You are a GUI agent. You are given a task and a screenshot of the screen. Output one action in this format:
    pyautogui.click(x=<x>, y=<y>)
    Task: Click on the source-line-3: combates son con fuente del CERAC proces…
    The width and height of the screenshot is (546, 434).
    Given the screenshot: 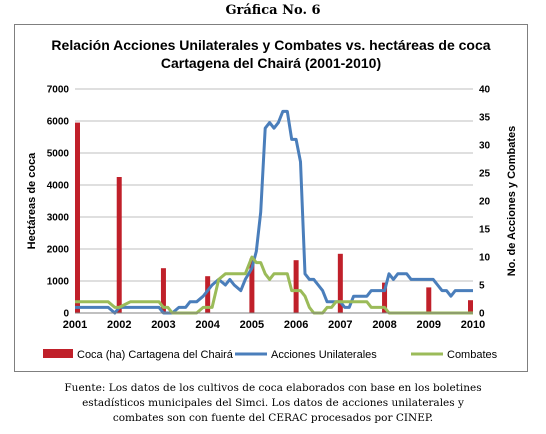 What is the action you would take?
    pyautogui.click(x=273, y=418)
    